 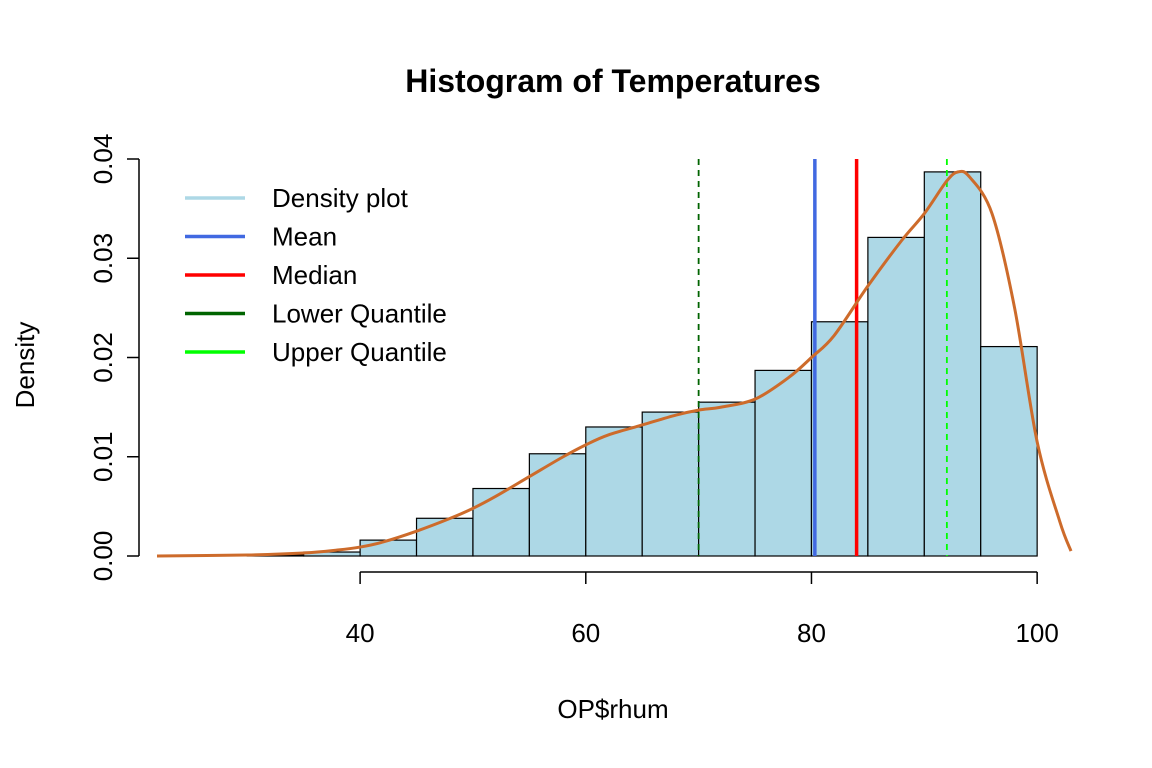 I want to click on reference-lines, so click(x=822, y=357).